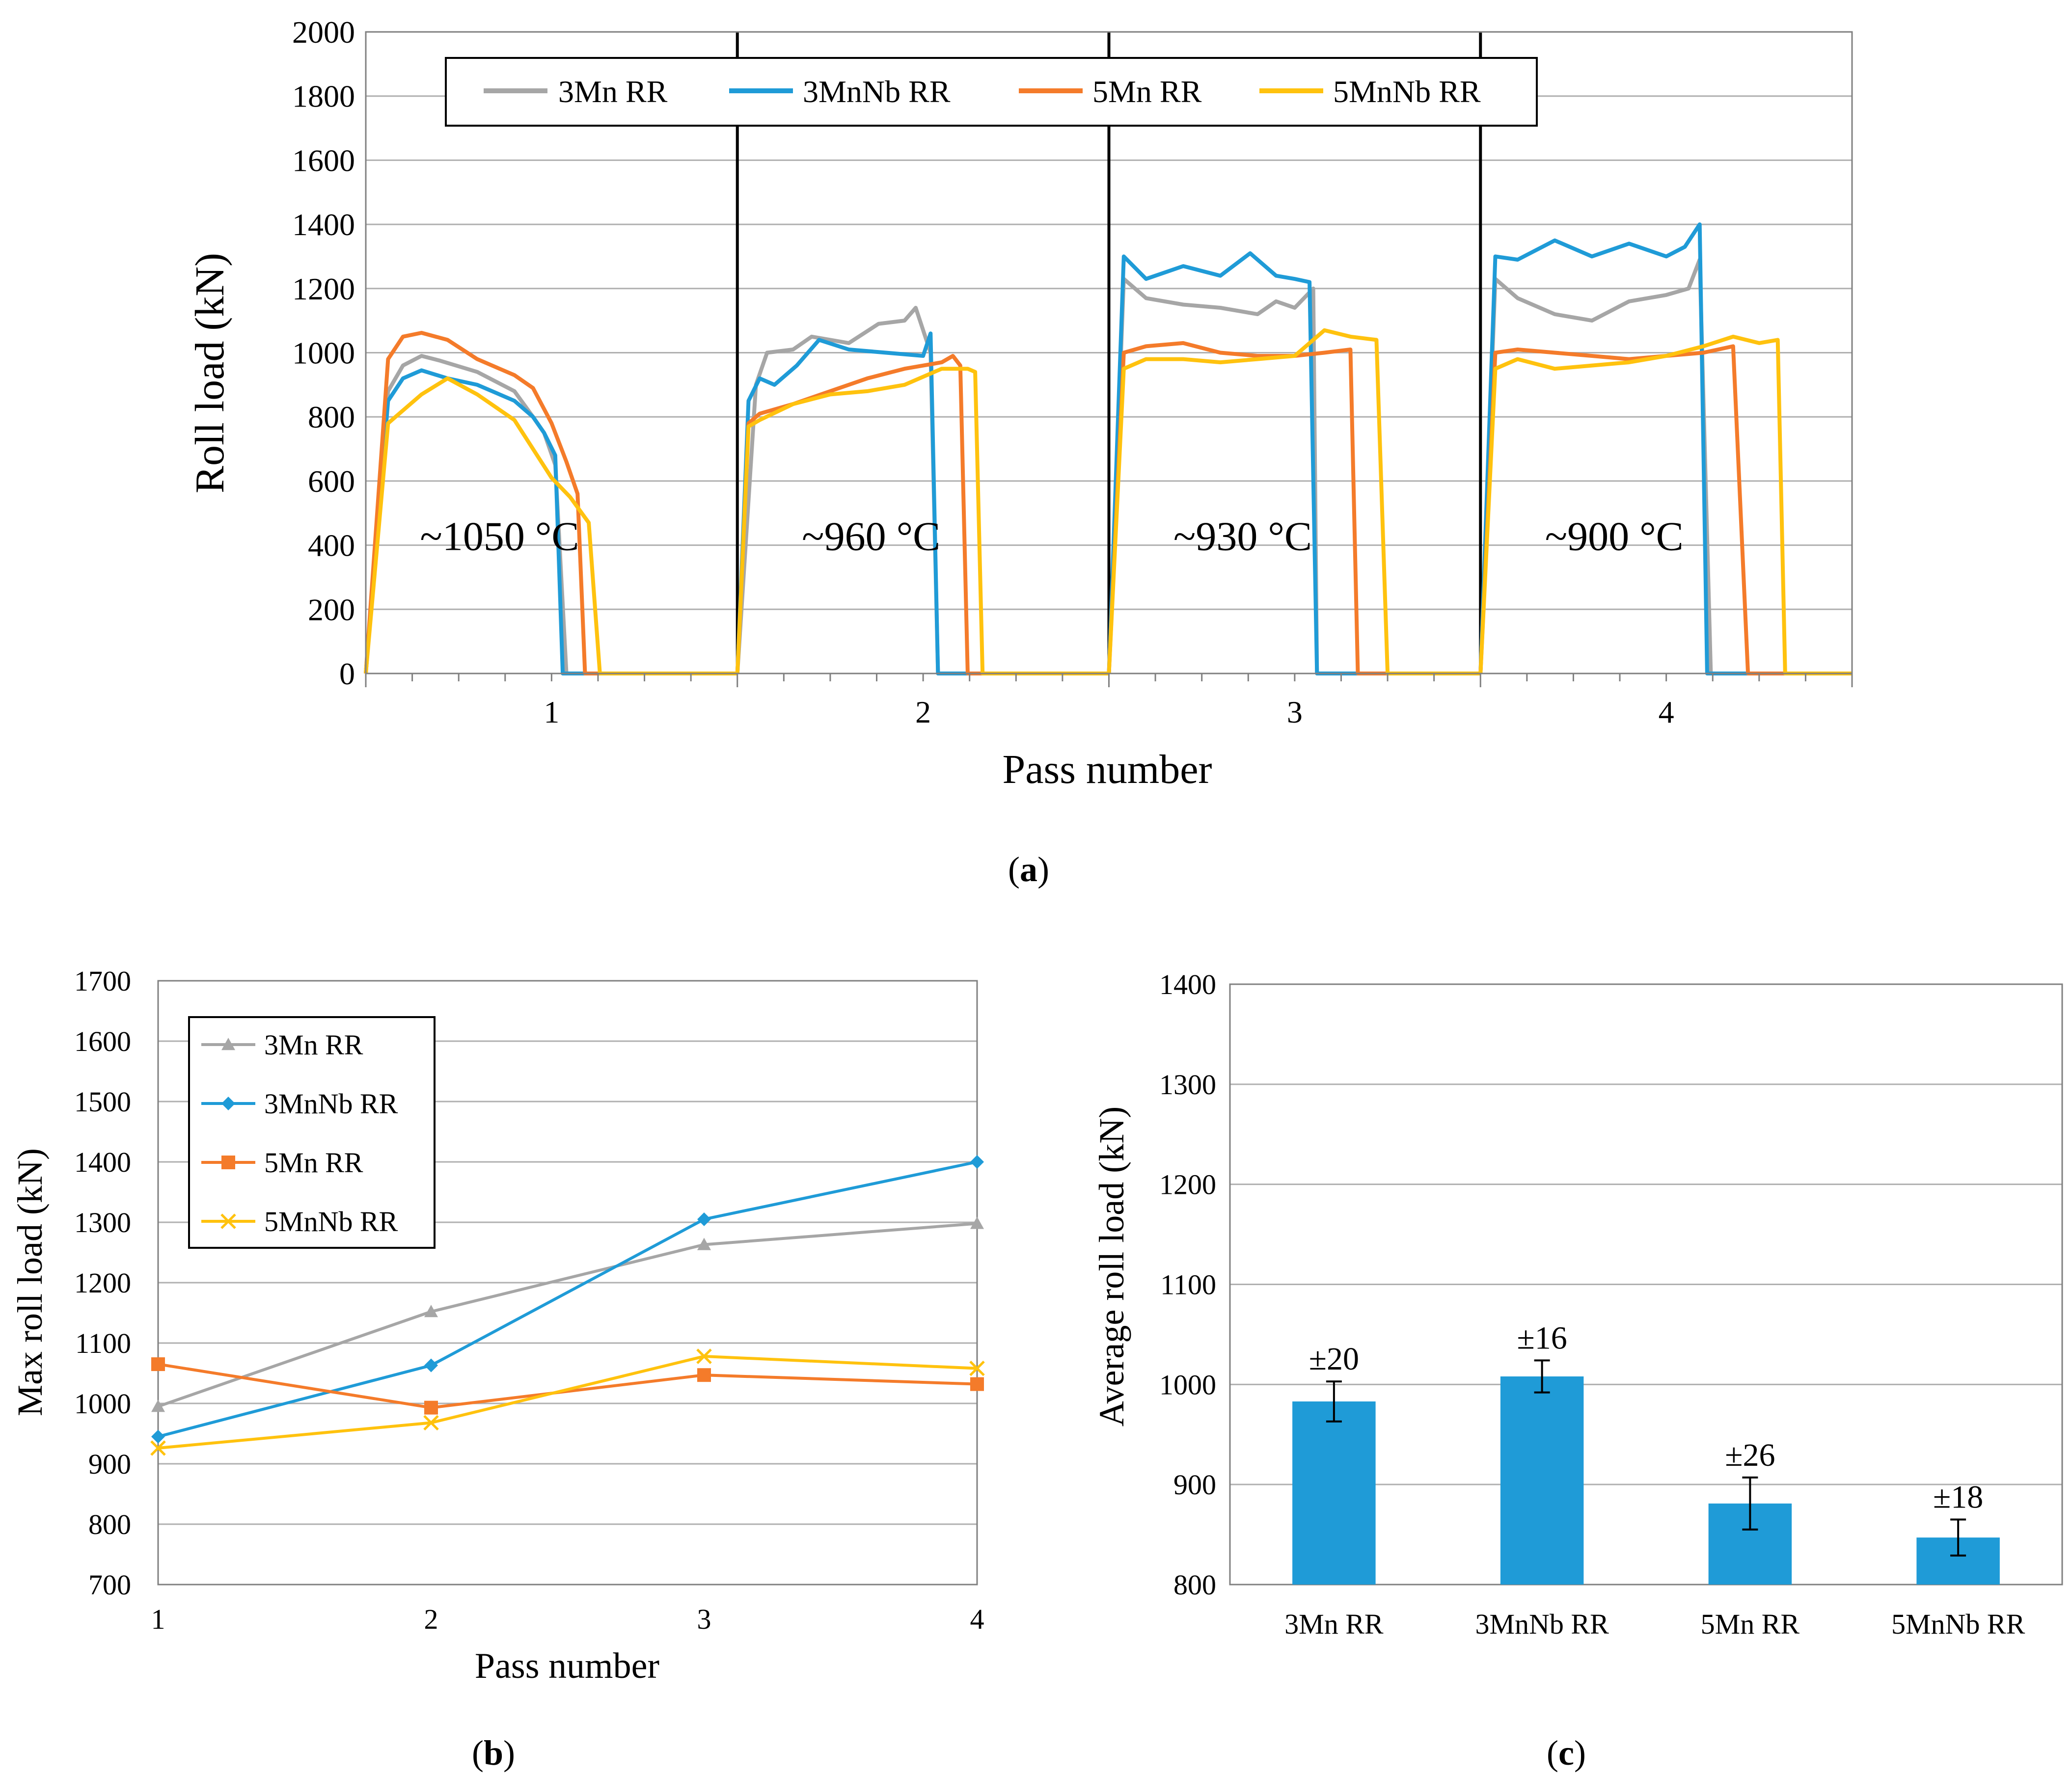 The image size is (2072, 1776). I want to click on y-tick-label-400: 400, so click(331, 545).